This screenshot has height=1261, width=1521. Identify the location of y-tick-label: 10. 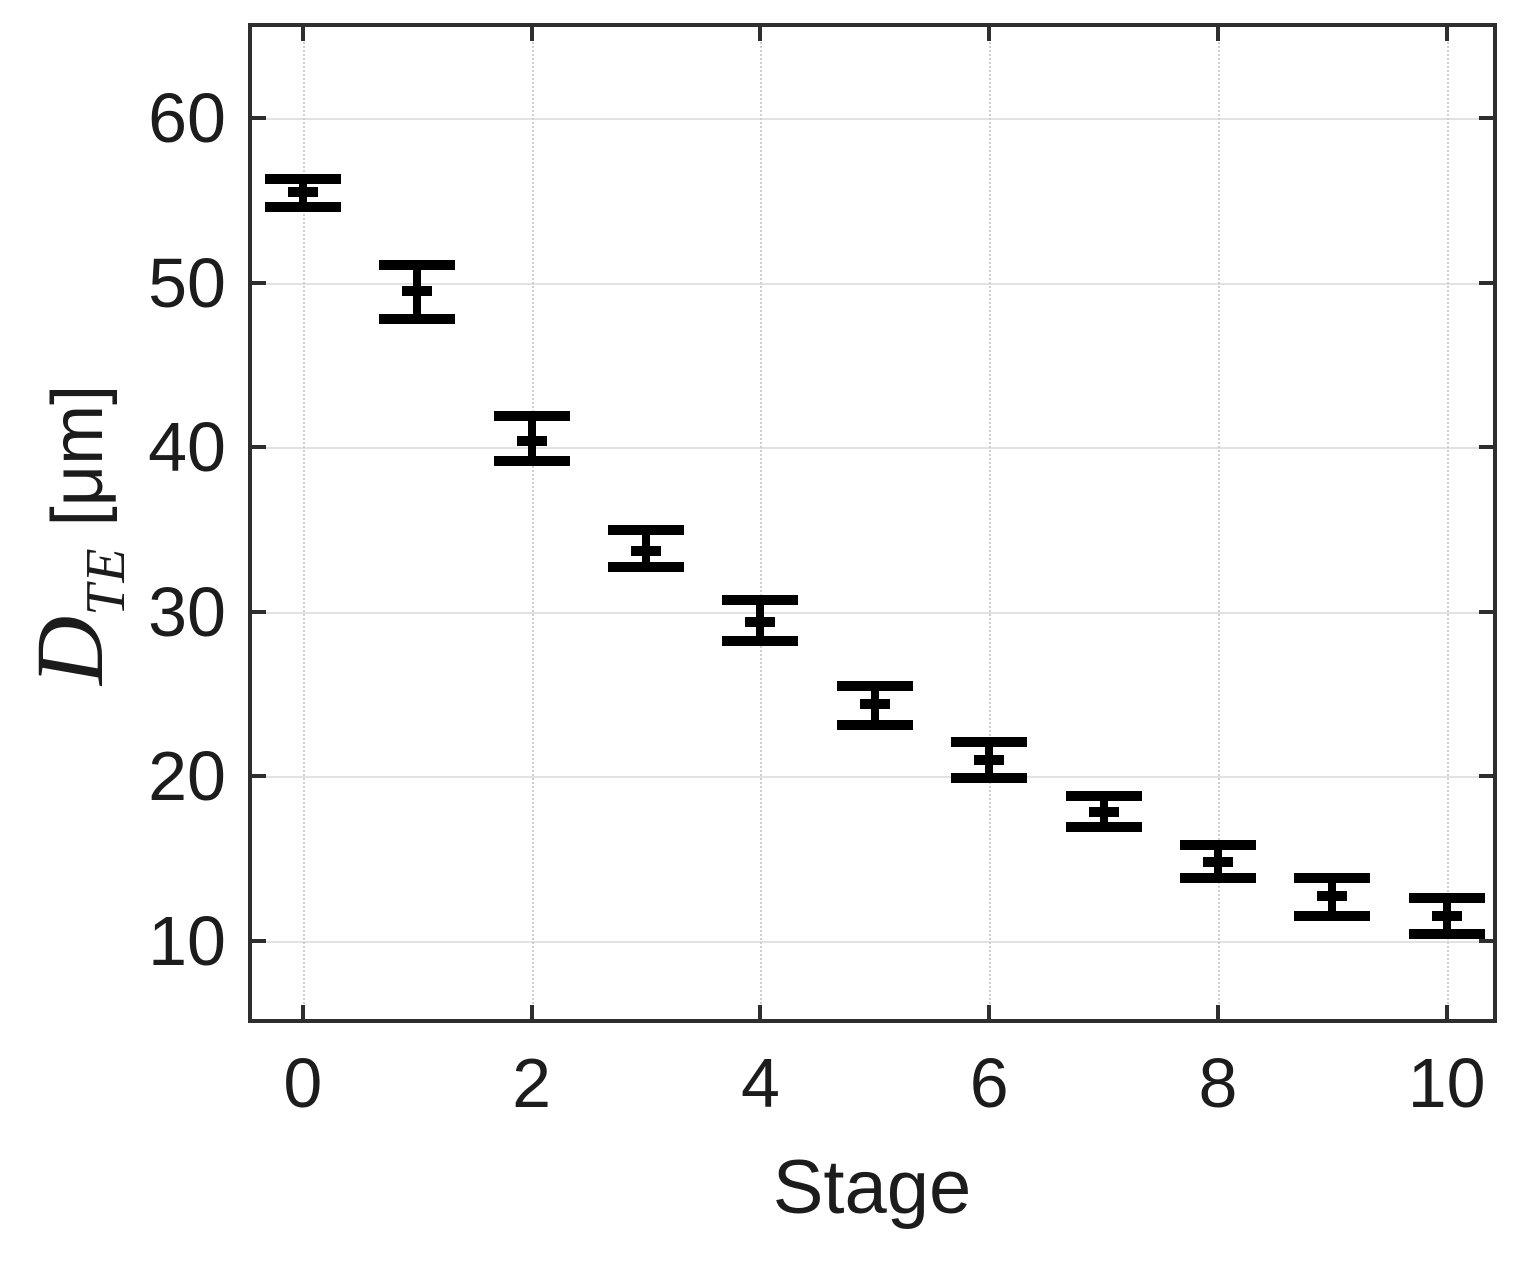
(187, 940).